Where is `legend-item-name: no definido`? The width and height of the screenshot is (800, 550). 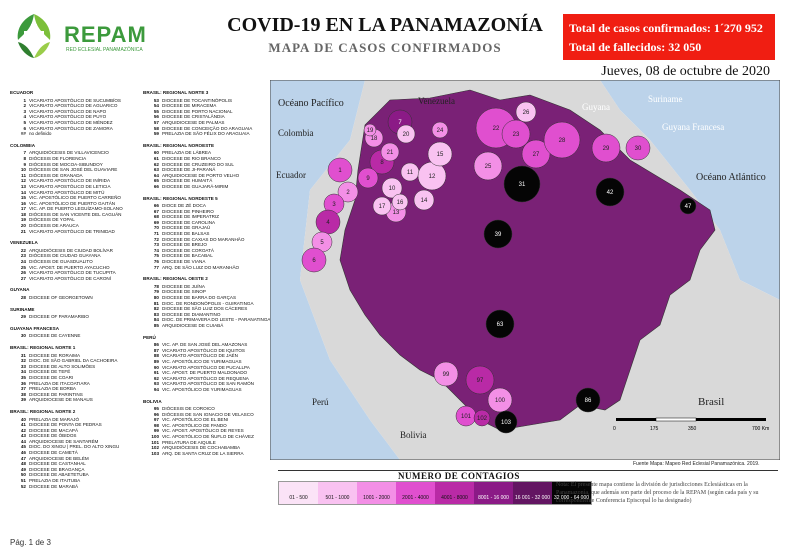 legend-item-name: no definido is located at coordinates (40, 134).